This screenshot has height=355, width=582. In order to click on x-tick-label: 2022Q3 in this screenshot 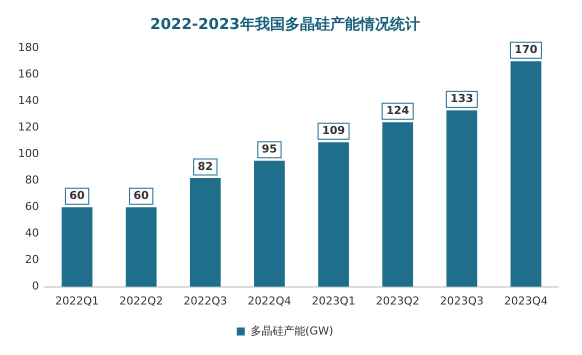, I will do `click(205, 301)`.